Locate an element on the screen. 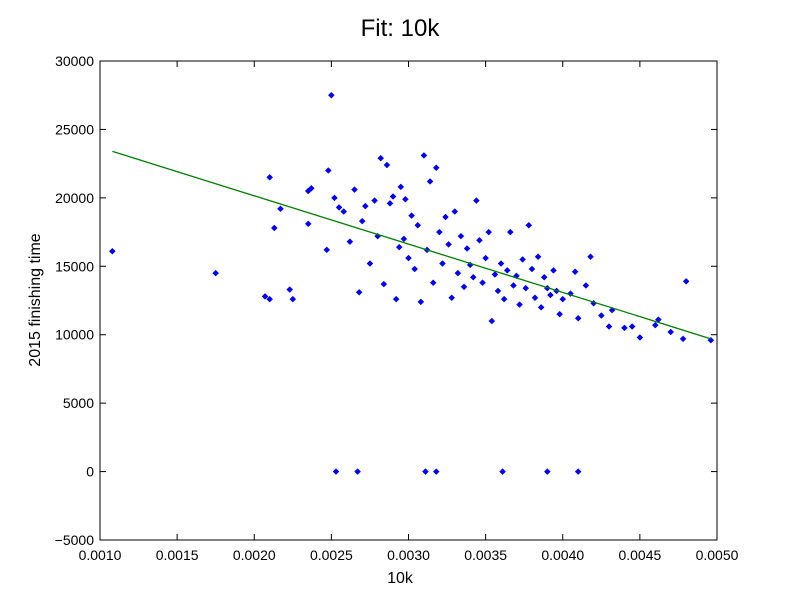 The height and width of the screenshot is (605, 800). y-tick-label: 30000 is located at coordinates (74, 61).